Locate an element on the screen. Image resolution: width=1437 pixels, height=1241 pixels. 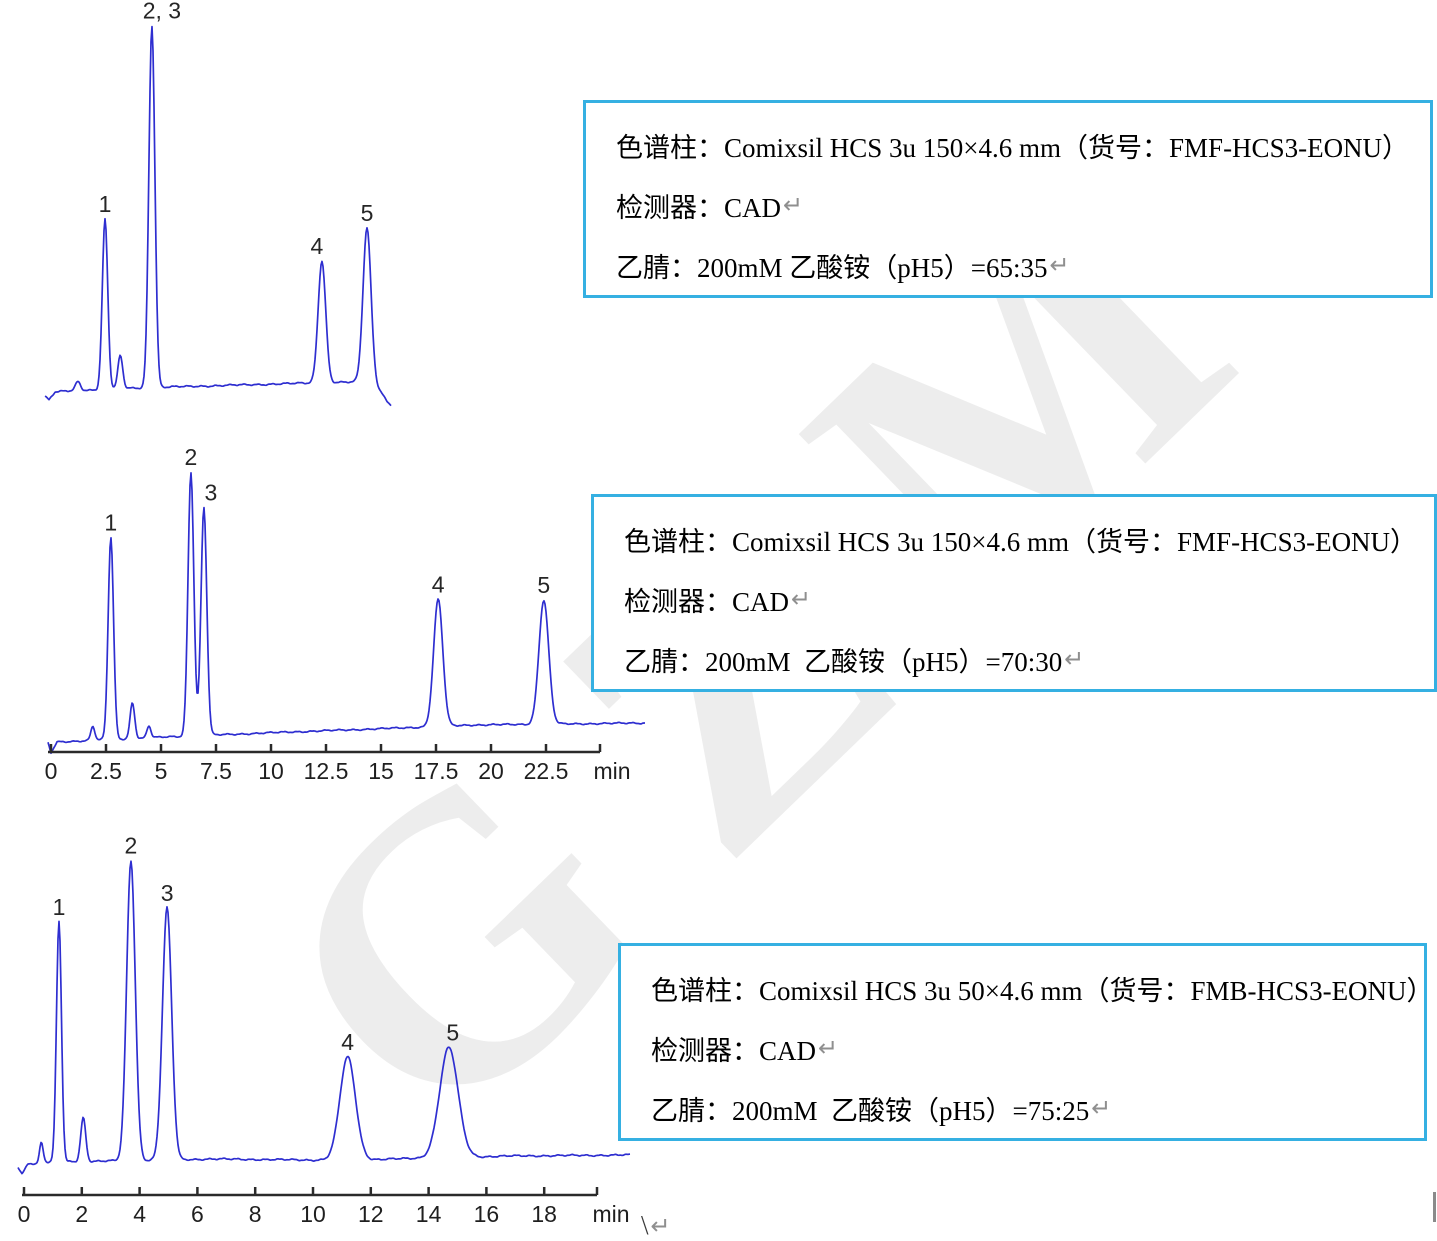
tick-label: 22.5 is located at coordinates (546, 771).